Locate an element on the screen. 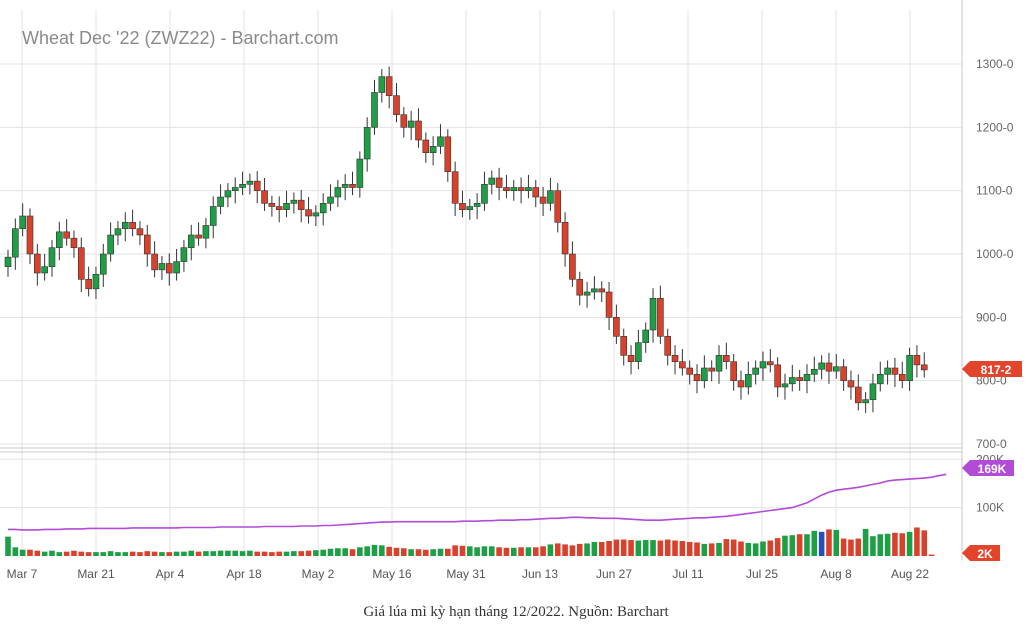  open-interest-tag: 169K is located at coordinates (988, 468).